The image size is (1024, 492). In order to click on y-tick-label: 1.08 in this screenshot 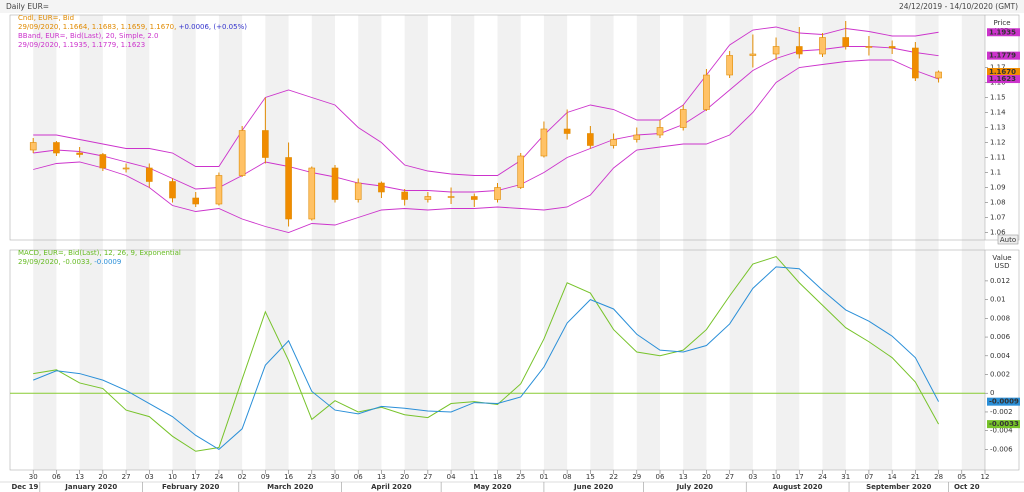, I will do `click(998, 203)`.